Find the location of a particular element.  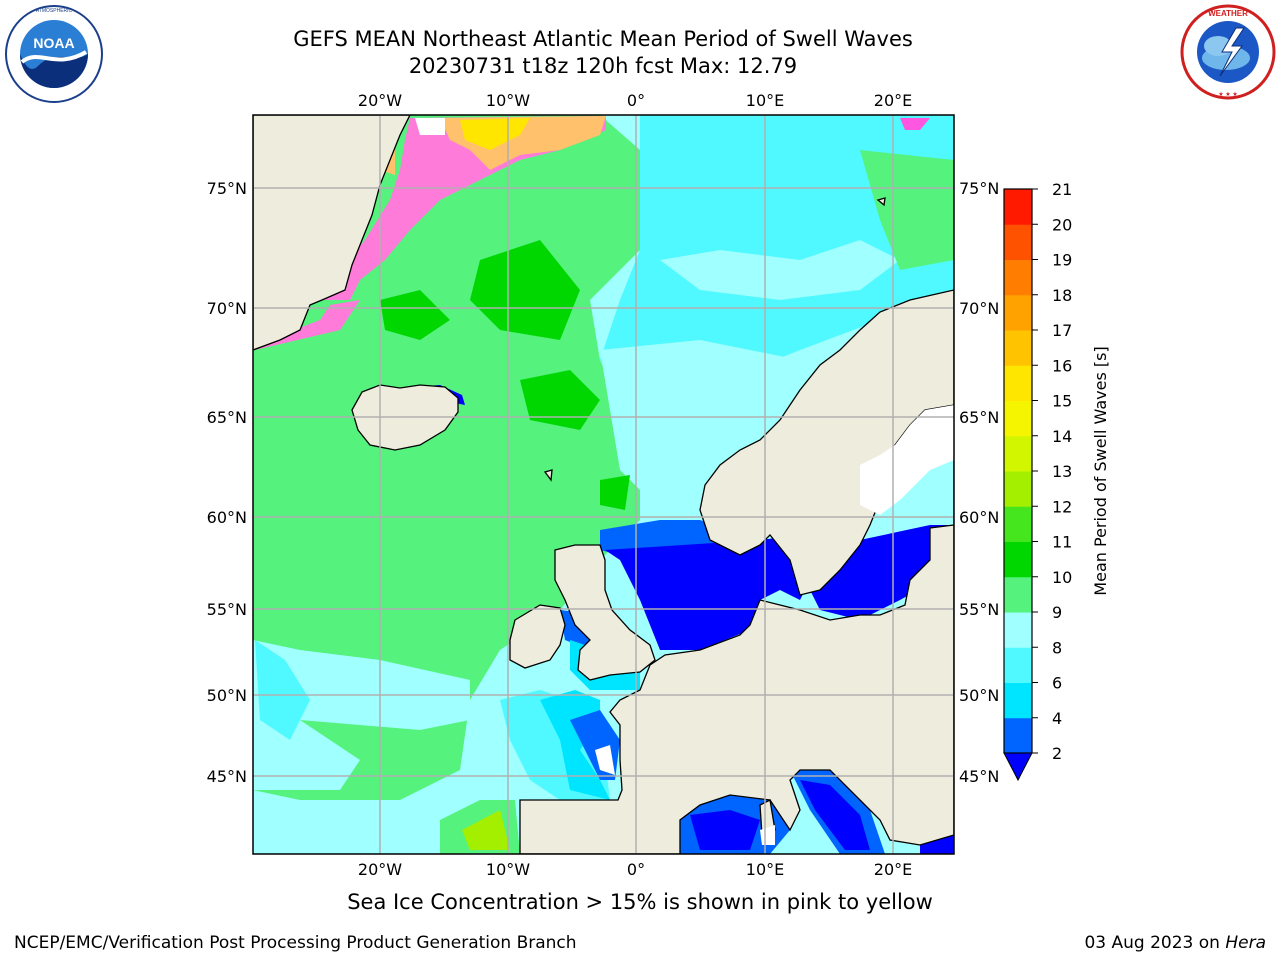

colorbar-tick-label: 8 is located at coordinates (1057, 647).